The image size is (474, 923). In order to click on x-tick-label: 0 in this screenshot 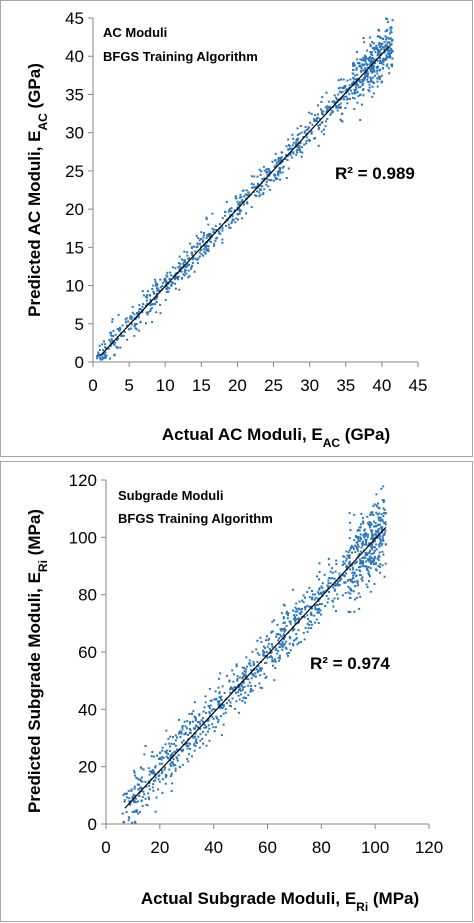, I will do `click(105, 847)`.